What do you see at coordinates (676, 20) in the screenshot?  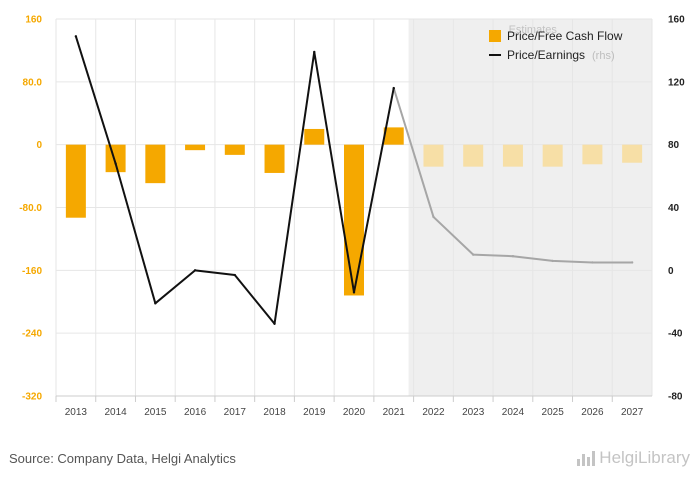 I see `right-tick-label: 160` at bounding box center [676, 20].